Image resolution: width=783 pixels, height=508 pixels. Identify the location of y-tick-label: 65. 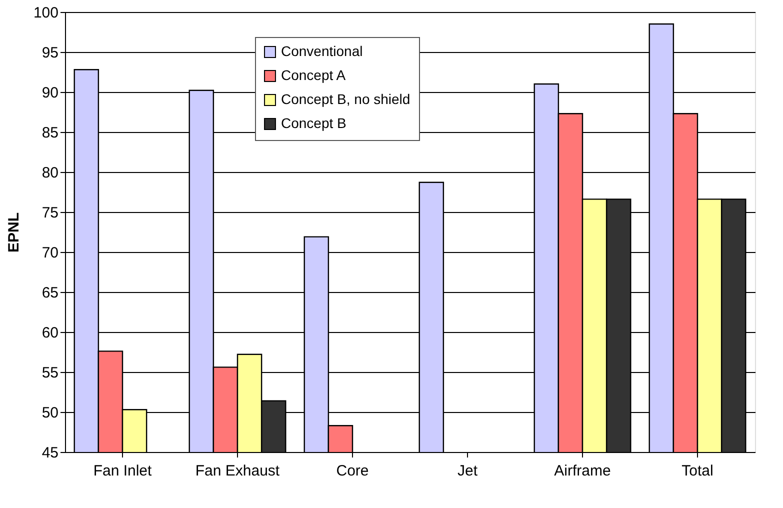
(50, 293).